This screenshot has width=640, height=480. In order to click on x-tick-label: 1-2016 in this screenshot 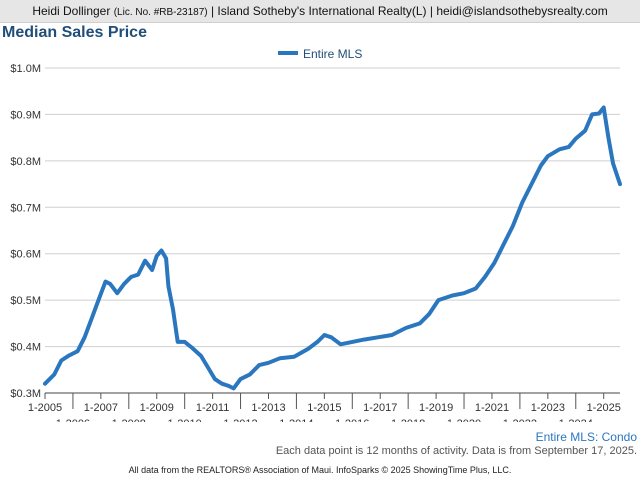, I will do `click(352, 420)`.